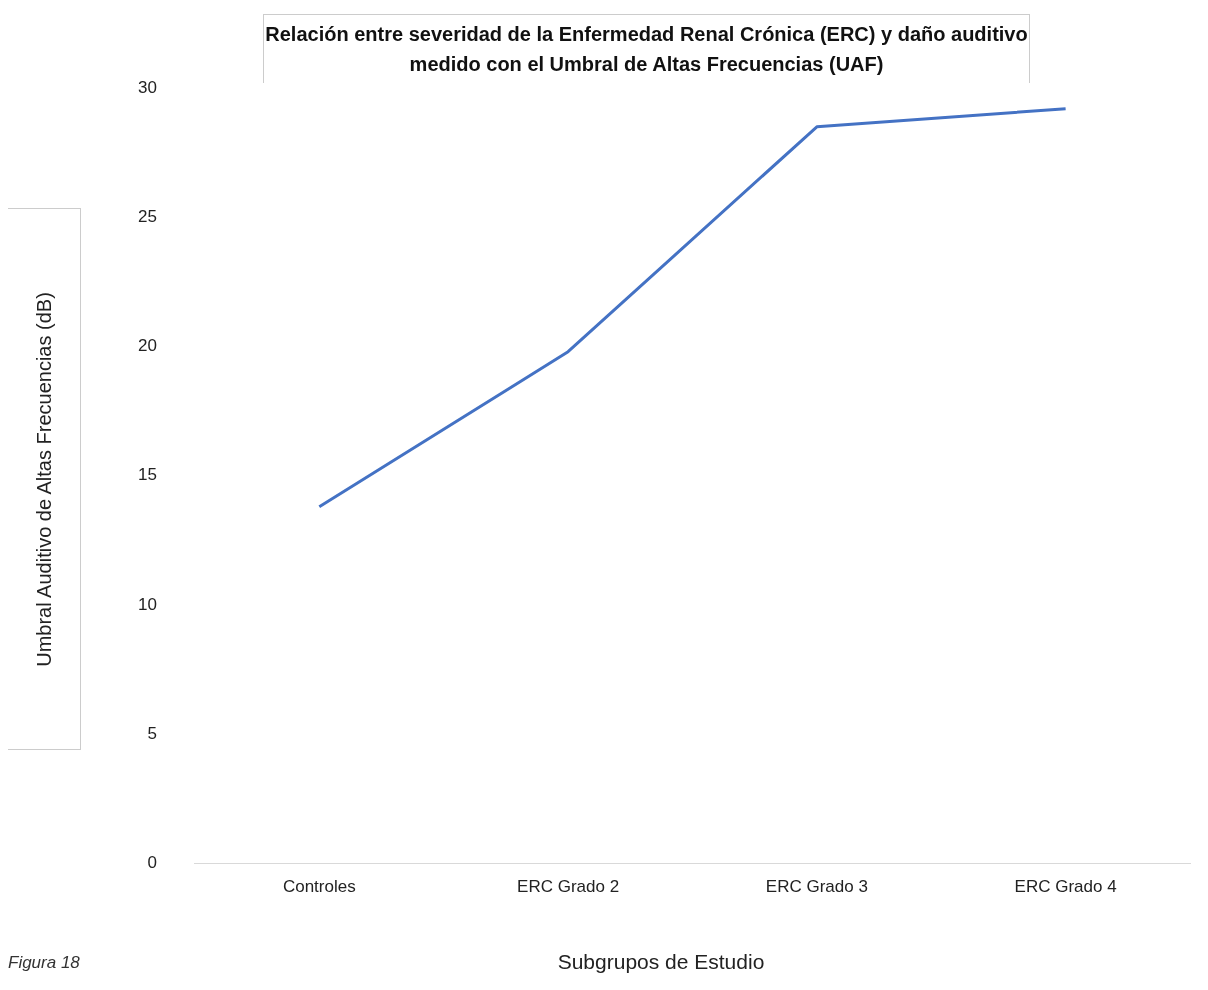 Image resolution: width=1208 pixels, height=990 pixels. What do you see at coordinates (147, 87) in the screenshot?
I see `y-tick-label: 30` at bounding box center [147, 87].